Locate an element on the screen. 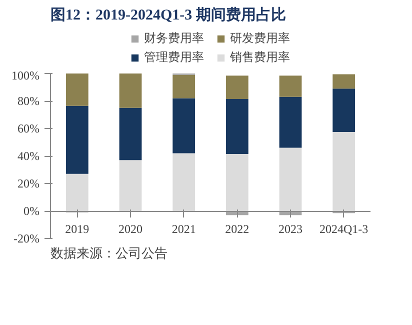 The height and width of the screenshot is (325, 412). legend-label: 研发费用率 is located at coordinates (260, 38).